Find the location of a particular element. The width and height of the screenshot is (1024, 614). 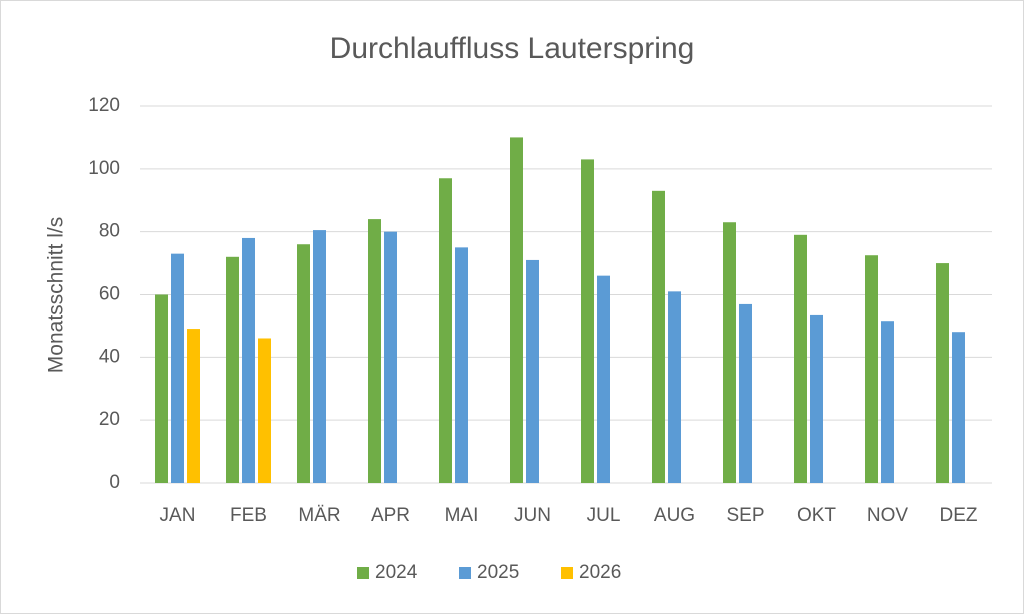

y-tick-label: 100 is located at coordinates (104, 168).